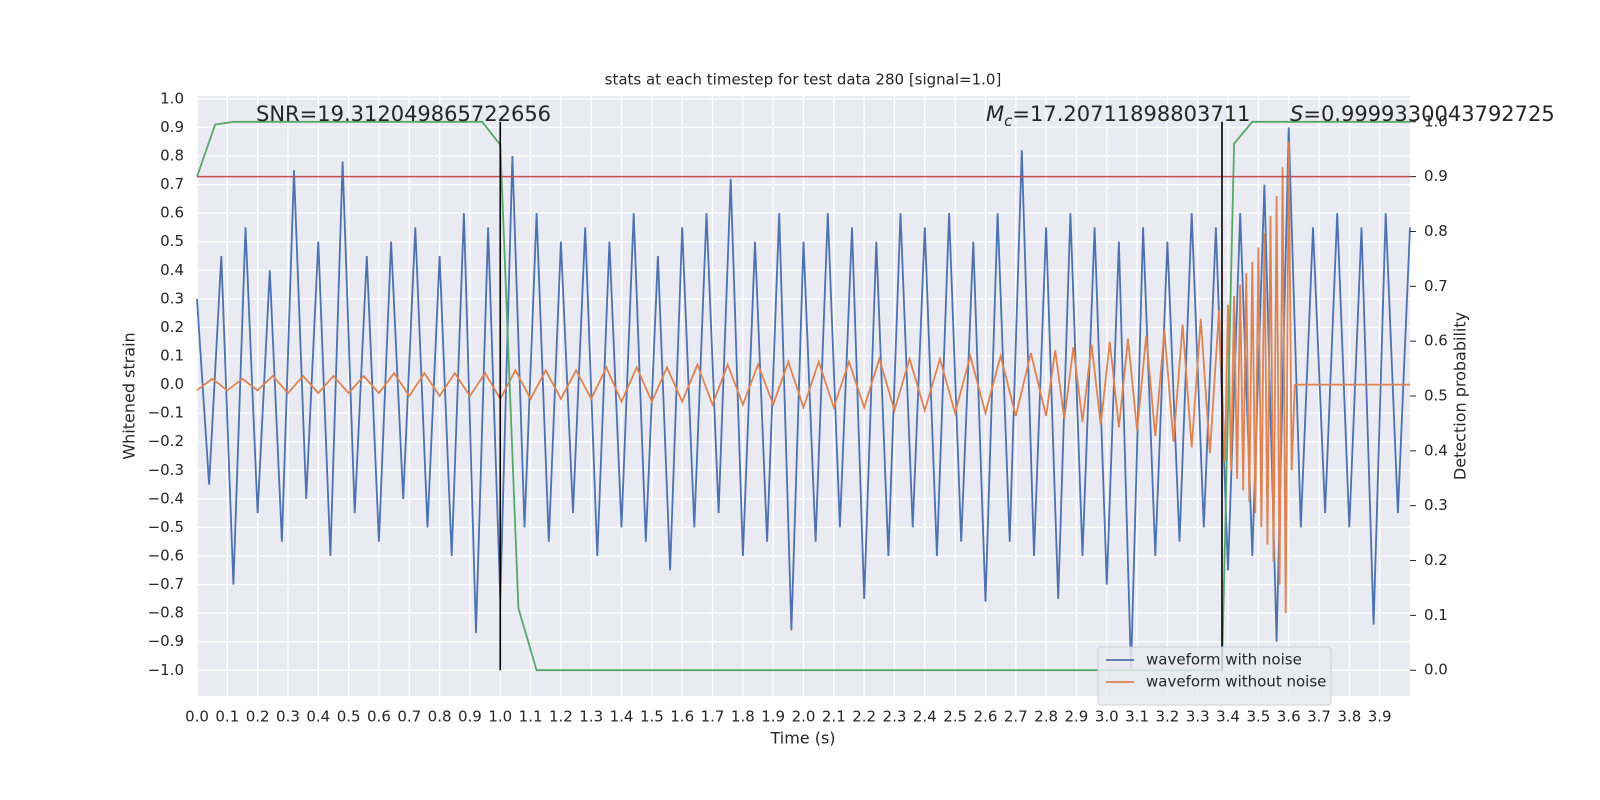 The width and height of the screenshot is (1600, 800). I want to click on x-tick-label: 1.2, so click(561, 717).